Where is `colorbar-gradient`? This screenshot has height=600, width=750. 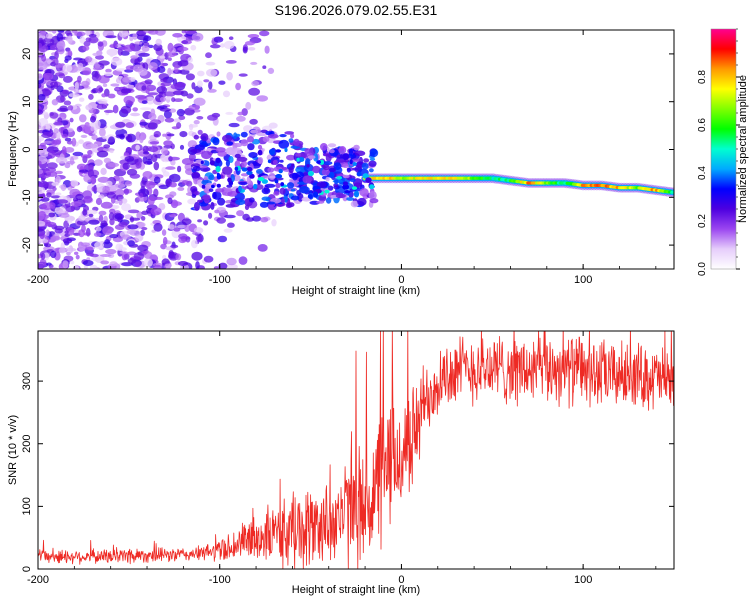
colorbar-gradient is located at coordinates (723, 149).